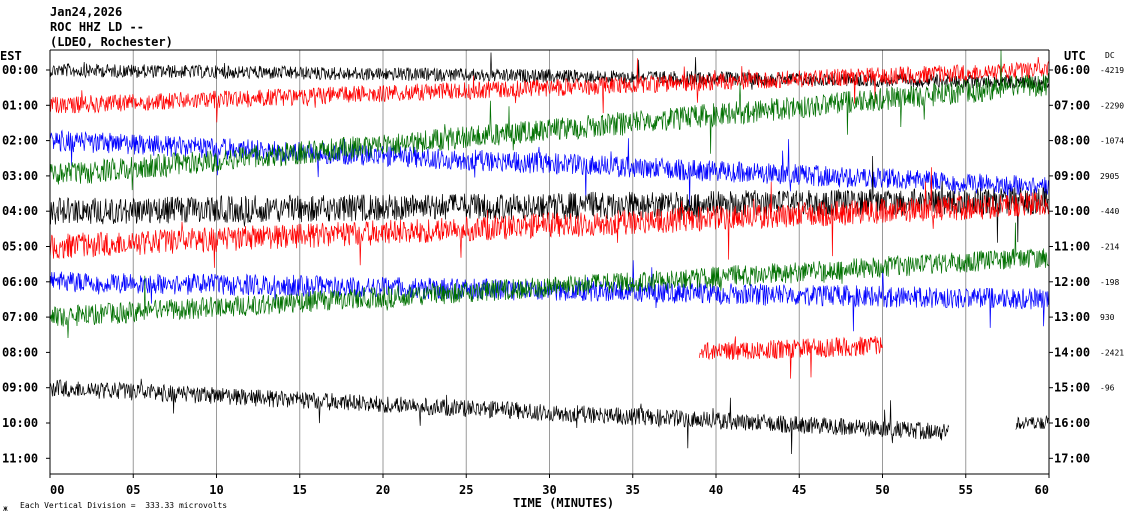 The height and width of the screenshot is (519, 1130). I want to click on x-tick-label: 00, so click(57, 490).